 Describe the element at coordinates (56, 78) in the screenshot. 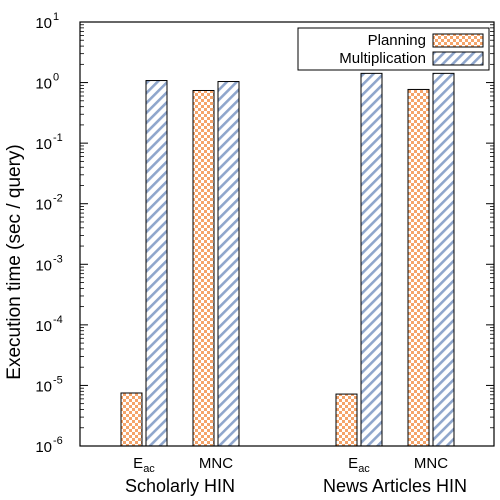

I see `y-tick-exponent: 0` at that location.